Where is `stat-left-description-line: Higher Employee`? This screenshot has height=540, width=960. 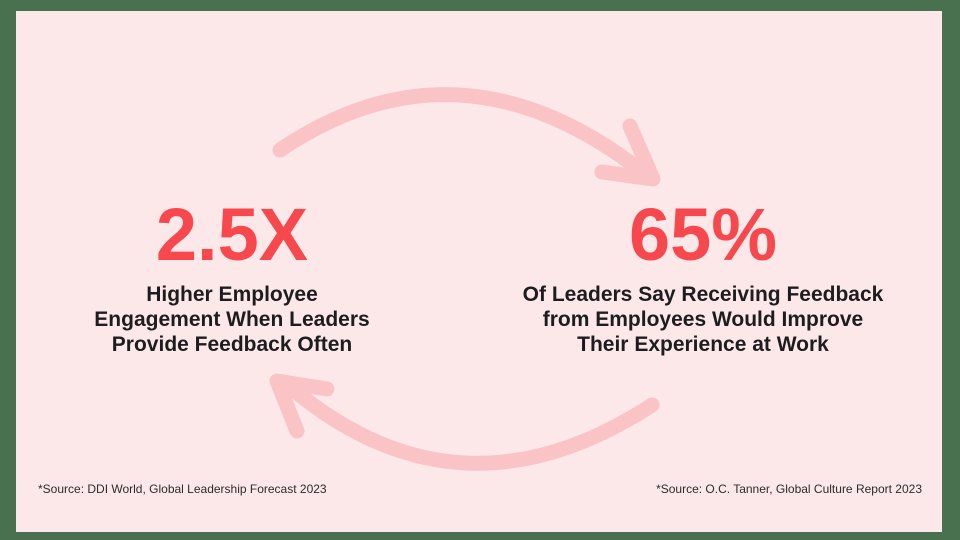
stat-left-description-line: Higher Employee is located at coordinates (232, 294).